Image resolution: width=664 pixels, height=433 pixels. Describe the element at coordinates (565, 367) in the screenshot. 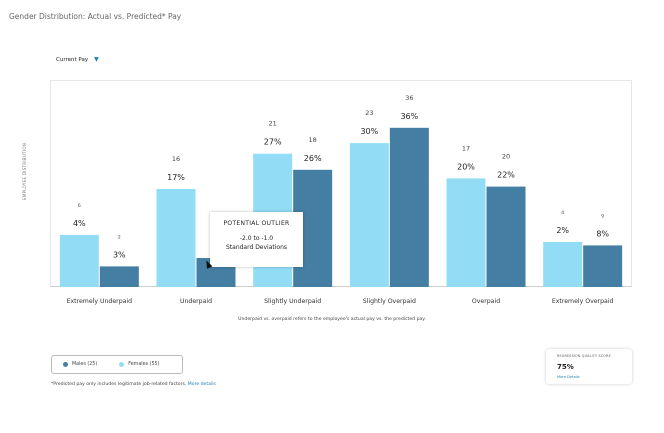

I see `regression-value: 75%` at that location.